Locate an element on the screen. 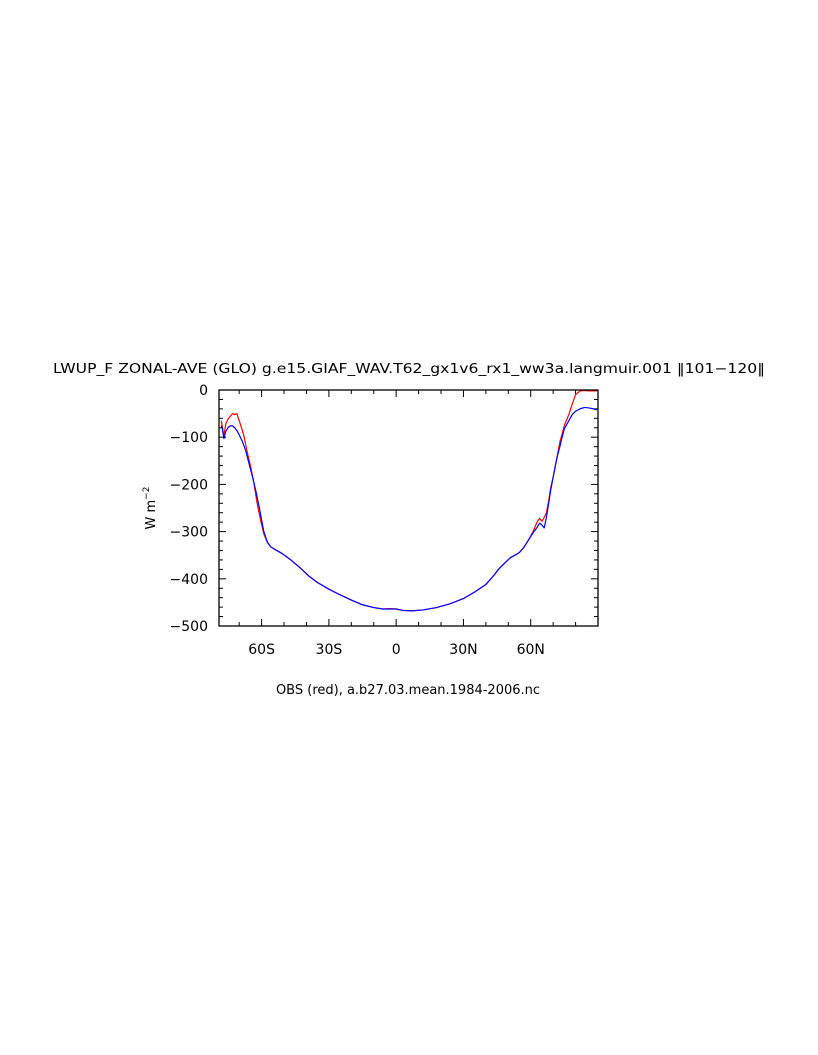 This screenshot has height=1055, width=818. y-tick-label: −200 is located at coordinates (189, 485).